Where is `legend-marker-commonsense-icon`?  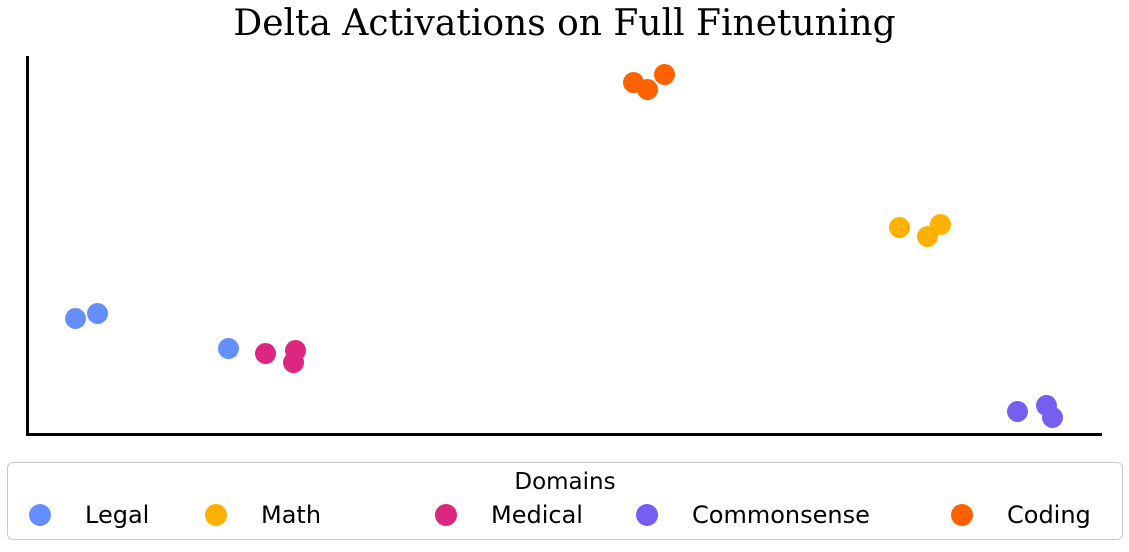 legend-marker-commonsense-icon is located at coordinates (647, 515).